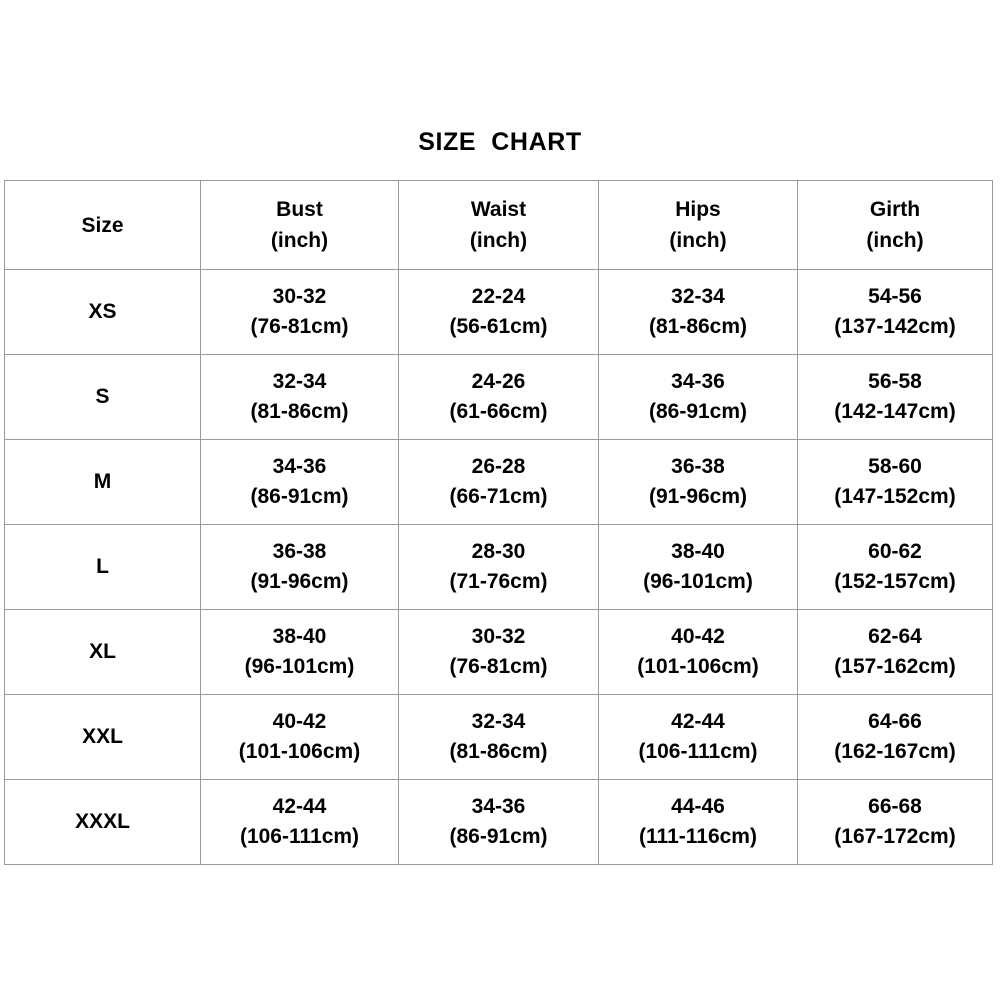 This screenshot has height=1000, width=1000. Describe the element at coordinates (299, 551) in the screenshot. I see `cell-bust-inch: 36-38` at that location.